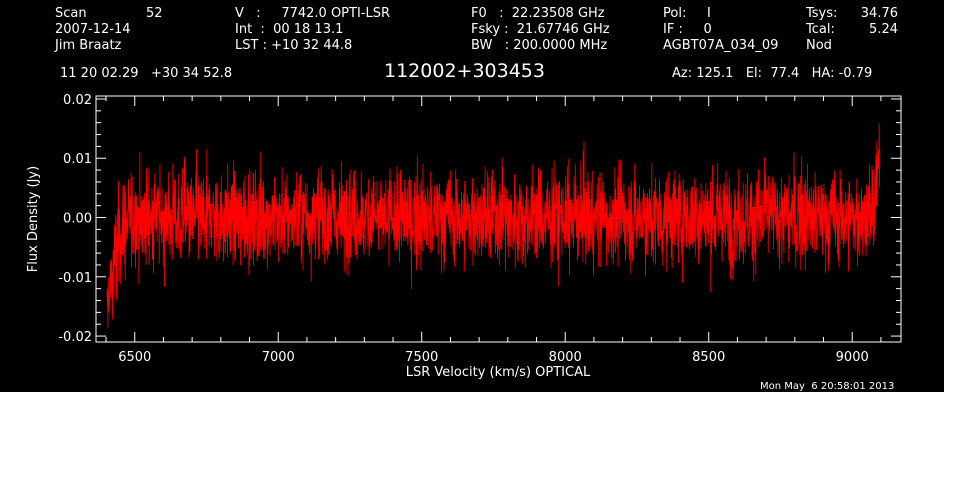 This screenshot has width=962, height=490. What do you see at coordinates (278, 357) in the screenshot?
I see `x-tick-label: 7000` at bounding box center [278, 357].